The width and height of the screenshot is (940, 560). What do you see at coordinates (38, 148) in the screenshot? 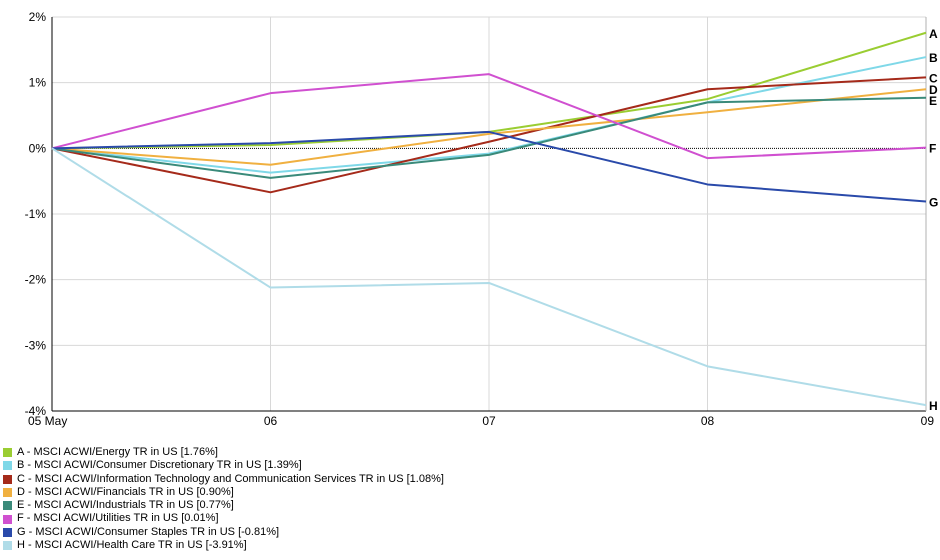
I see `y-tick-label: 0%` at bounding box center [38, 148].